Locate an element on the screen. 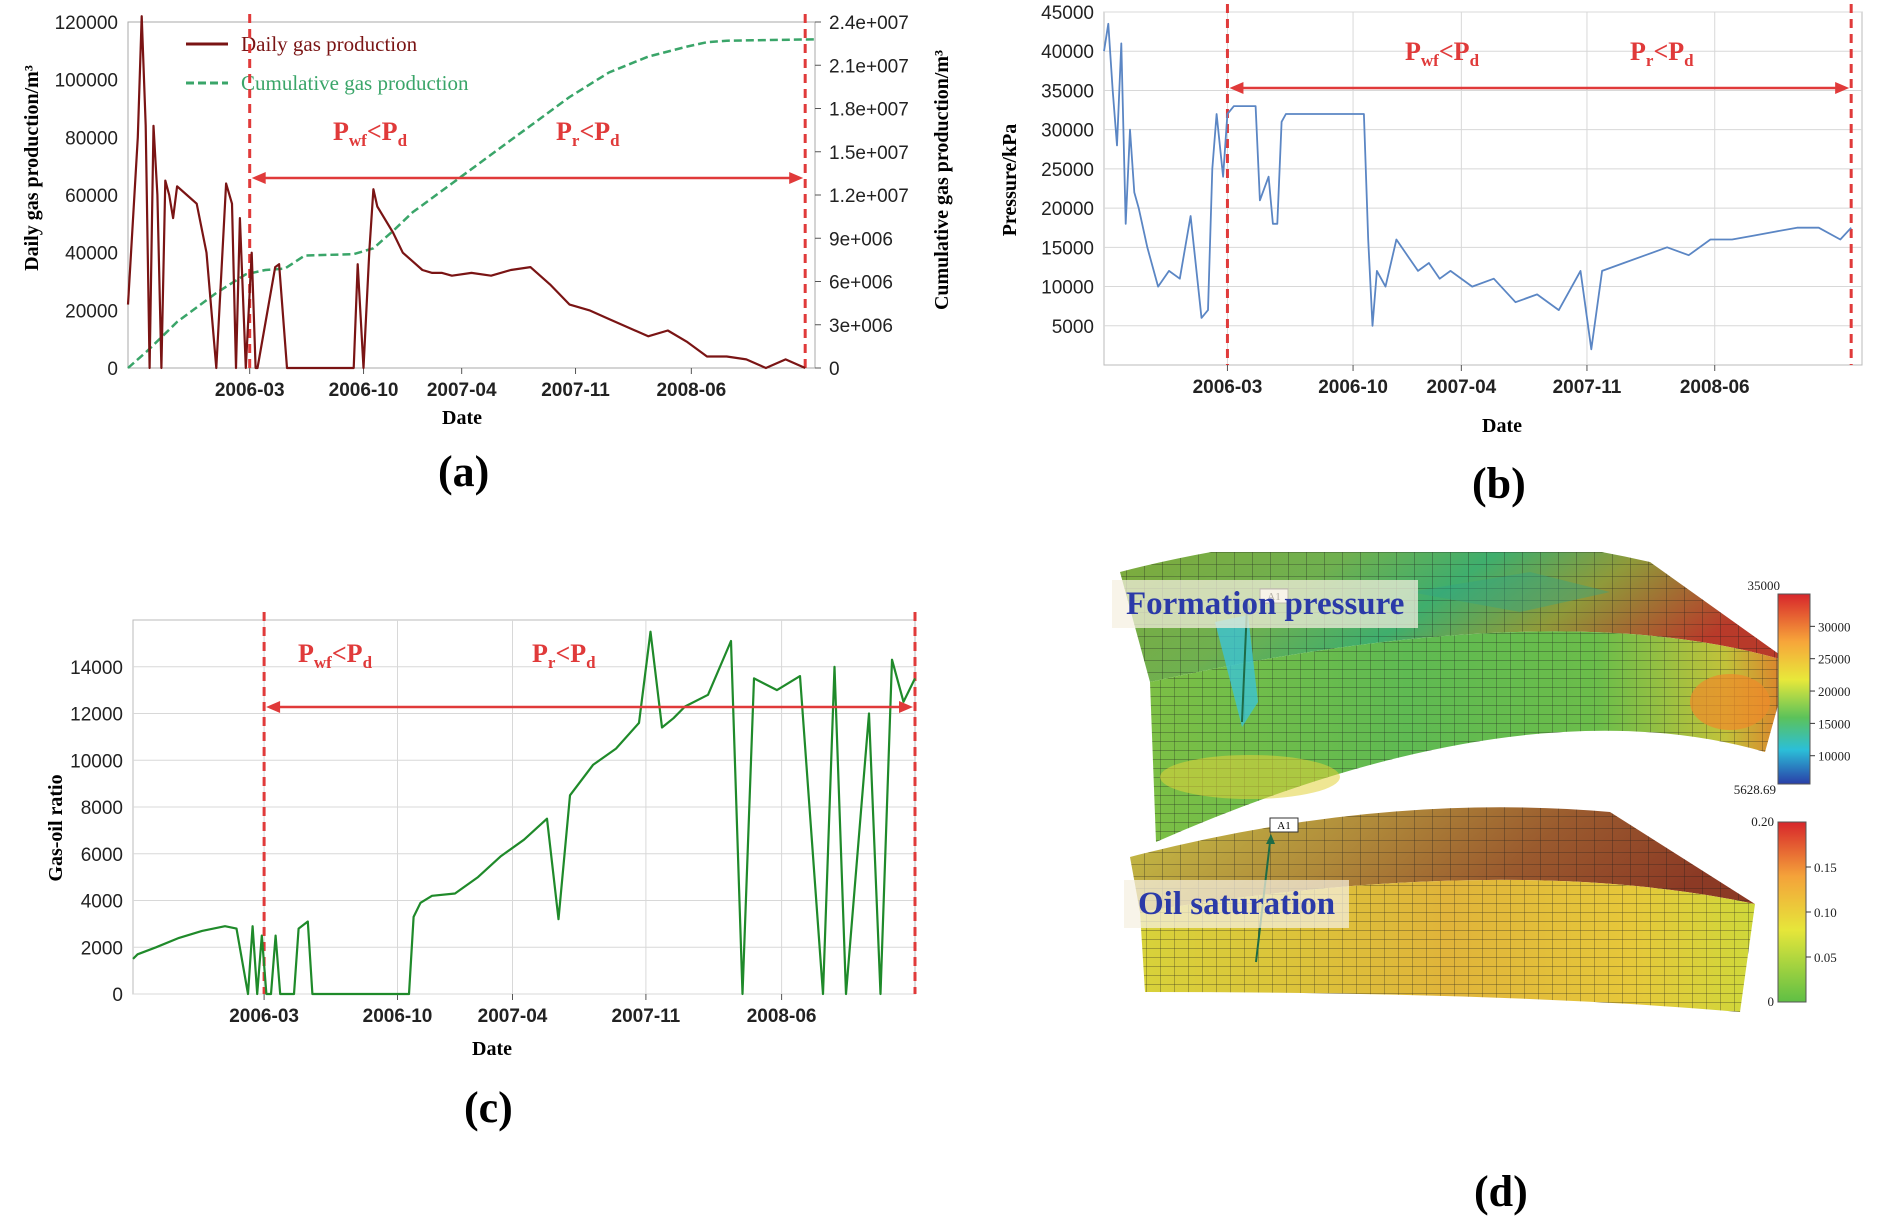  chart-b-xtick-label: 2007-04 is located at coordinates (1461, 387).